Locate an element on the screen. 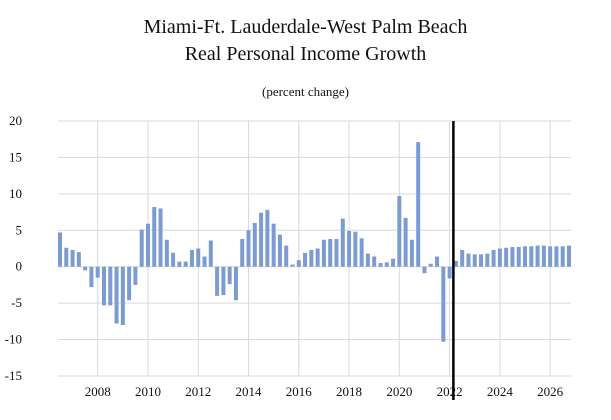 The image size is (611, 420). y-tick-label: 0 is located at coordinates (19, 266).